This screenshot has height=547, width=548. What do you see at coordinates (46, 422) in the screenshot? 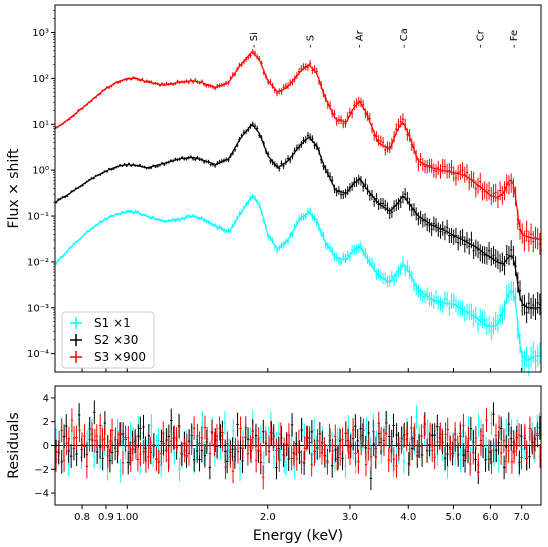
I see `residual-y-tick-label: 2` at bounding box center [46, 422].